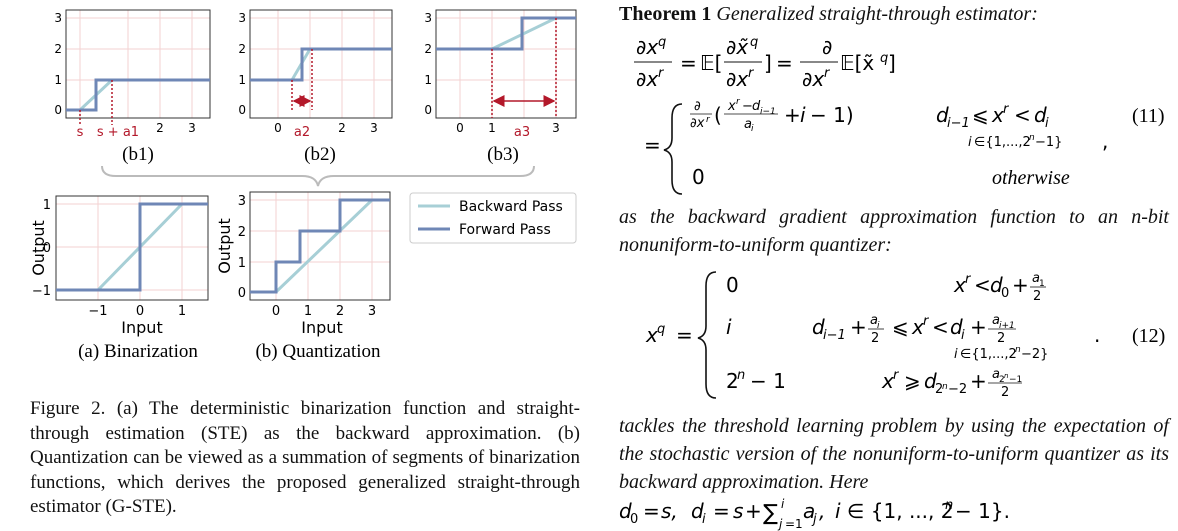 The width and height of the screenshot is (1178, 531). I want to click on svg-text: − 1, so click(768, 381).